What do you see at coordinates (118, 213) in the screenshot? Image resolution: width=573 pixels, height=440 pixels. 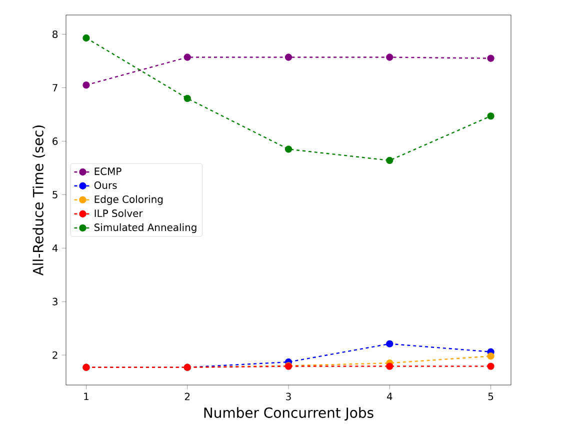 I see `legend-label: ILP Solver` at bounding box center [118, 213].